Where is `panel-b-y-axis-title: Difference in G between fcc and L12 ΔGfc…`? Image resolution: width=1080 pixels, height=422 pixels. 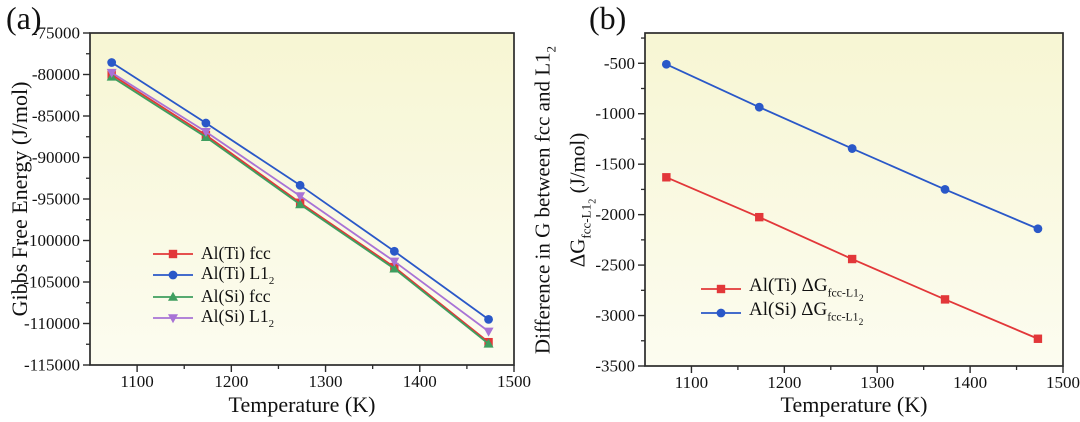
panel-b-y-axis-title: Difference in G between fcc and L12 ΔGfc… is located at coordinates (568, 200).